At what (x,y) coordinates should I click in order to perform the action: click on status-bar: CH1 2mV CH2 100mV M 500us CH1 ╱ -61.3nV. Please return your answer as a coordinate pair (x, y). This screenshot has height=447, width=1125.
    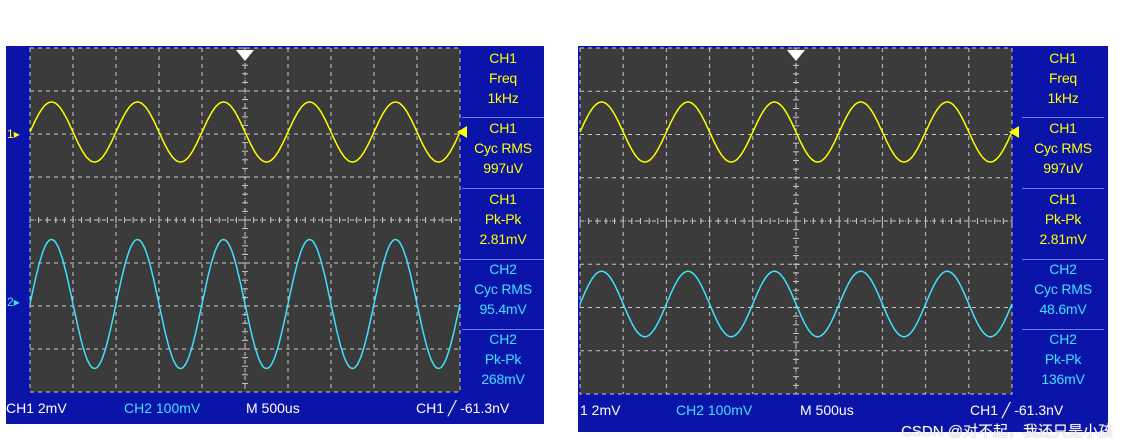
    Looking at the image, I should click on (275, 409).